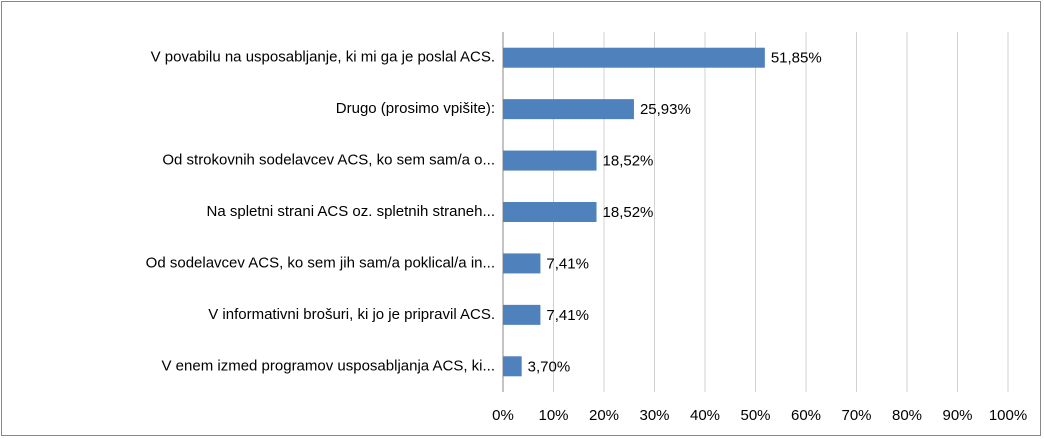 This screenshot has height=439, width=1044. What do you see at coordinates (755, 415) in the screenshot?
I see `x-tick-label: 50%` at bounding box center [755, 415].